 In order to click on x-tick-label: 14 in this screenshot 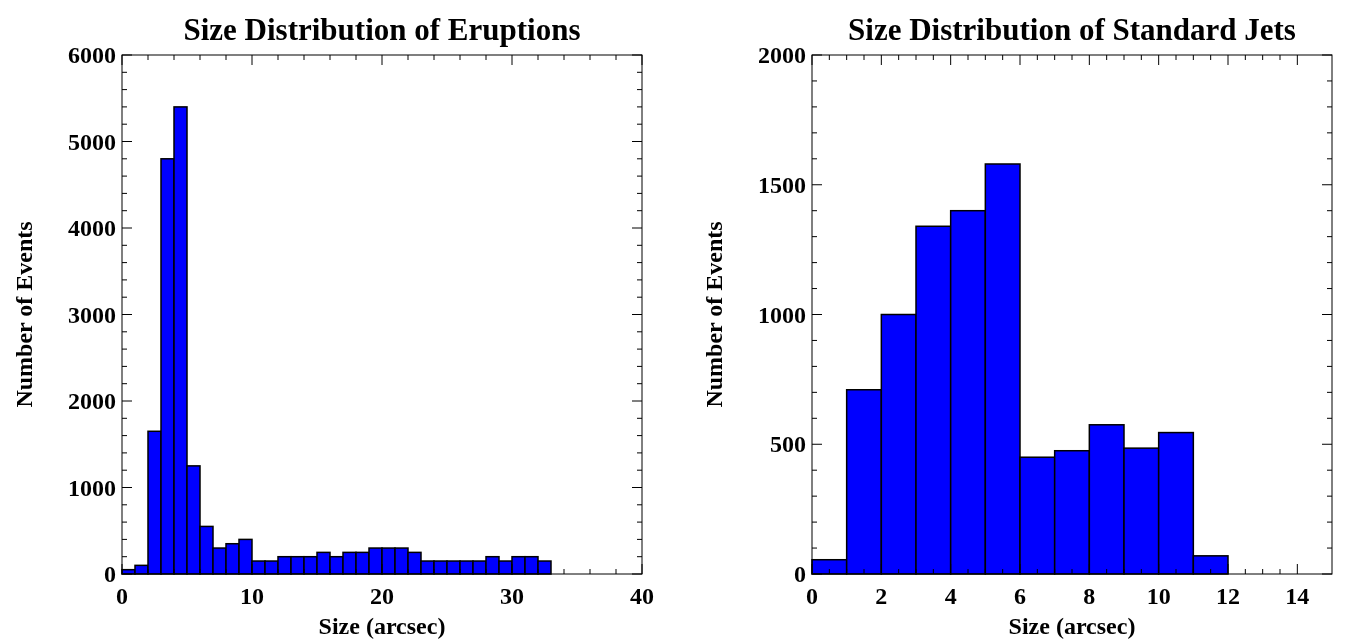, I will do `click(1297, 596)`.